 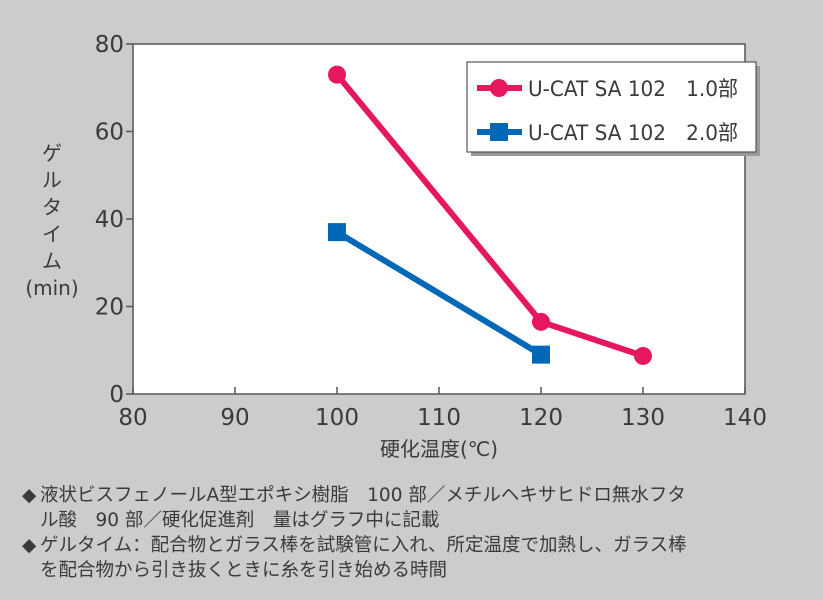 What do you see at coordinates (109, 308) in the screenshot?
I see `y-tick-label: 20` at bounding box center [109, 308].